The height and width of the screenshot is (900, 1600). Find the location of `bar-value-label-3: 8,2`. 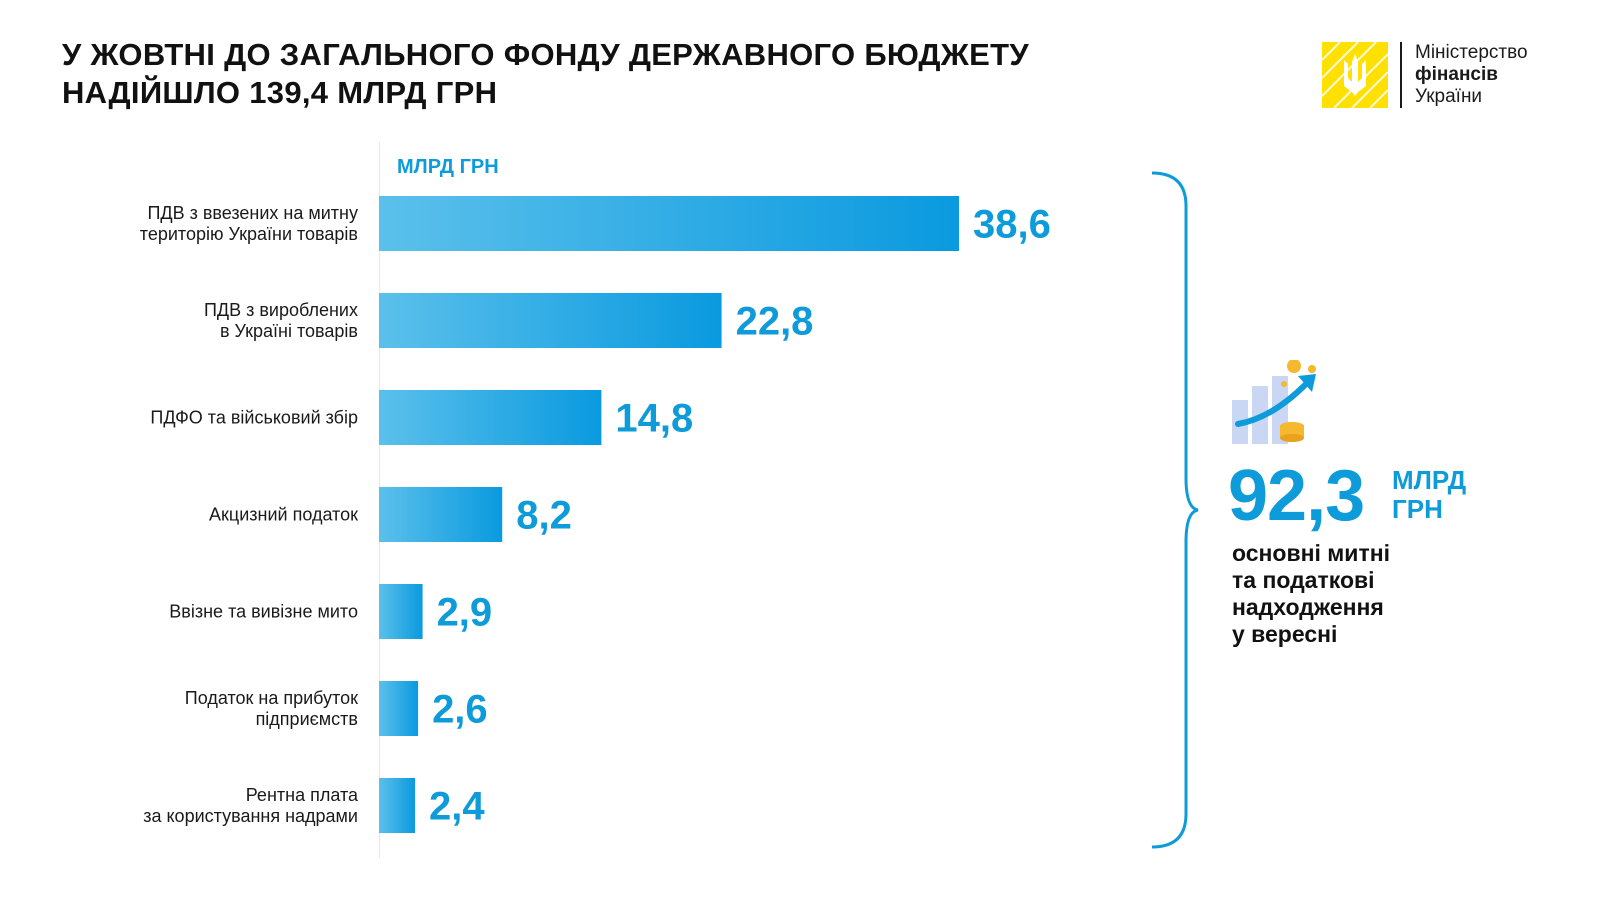

bar-value-label-3: 8,2 is located at coordinates (544, 516).